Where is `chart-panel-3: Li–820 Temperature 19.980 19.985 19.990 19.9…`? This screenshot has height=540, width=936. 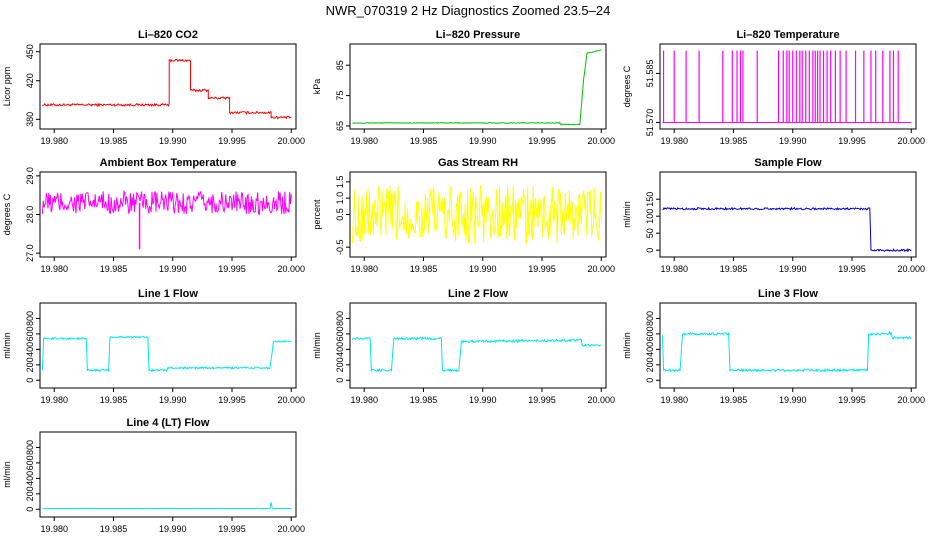
chart-panel-3: Li–820 Temperature 19.980 19.985 19.990 19.9… is located at coordinates (773, 87).